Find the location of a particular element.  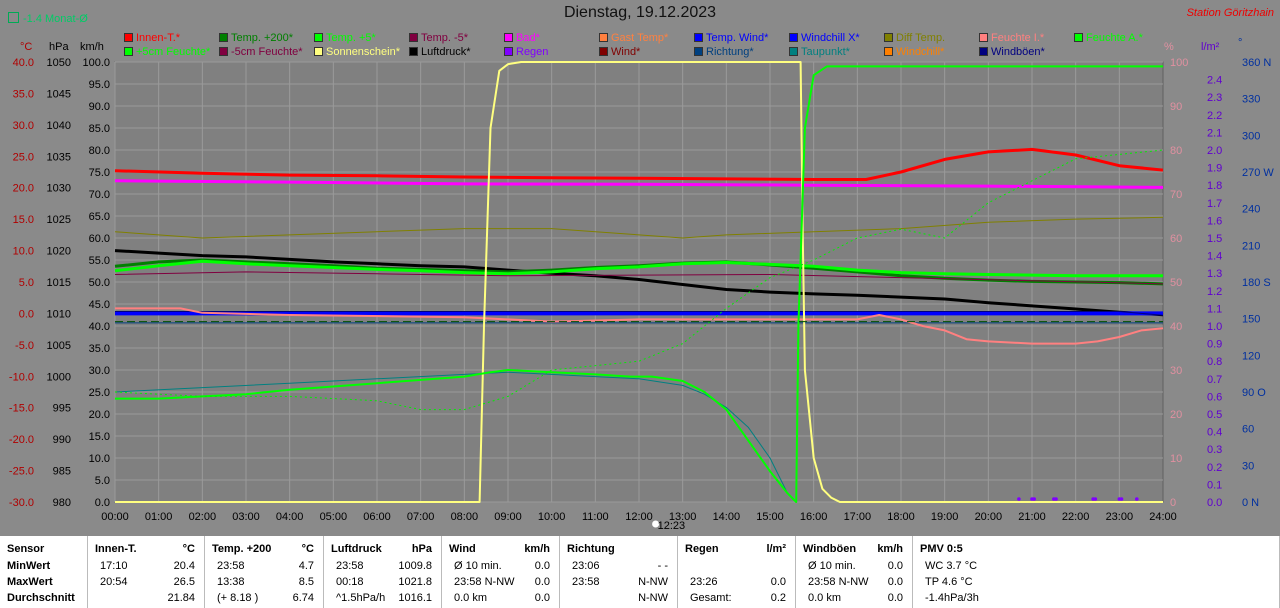

rain-tick-label: 0.7 is located at coordinates (1214, 380).